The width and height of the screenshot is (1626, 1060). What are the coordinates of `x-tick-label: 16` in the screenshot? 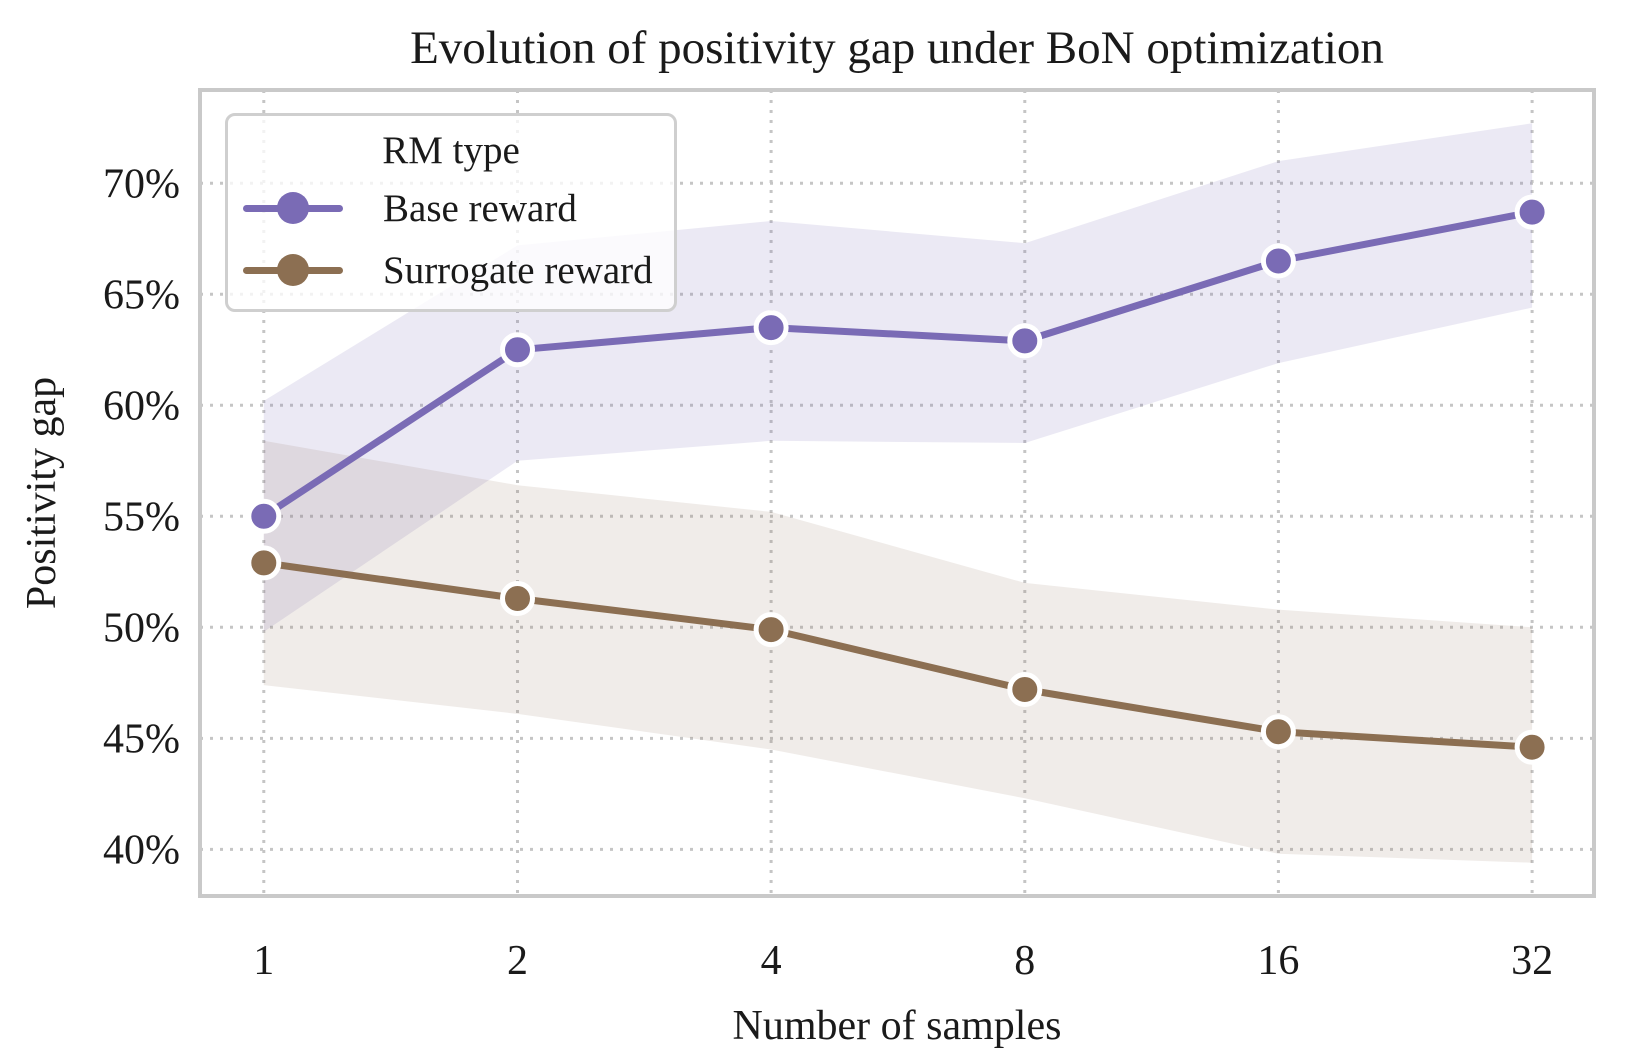 It's located at (1278, 961).